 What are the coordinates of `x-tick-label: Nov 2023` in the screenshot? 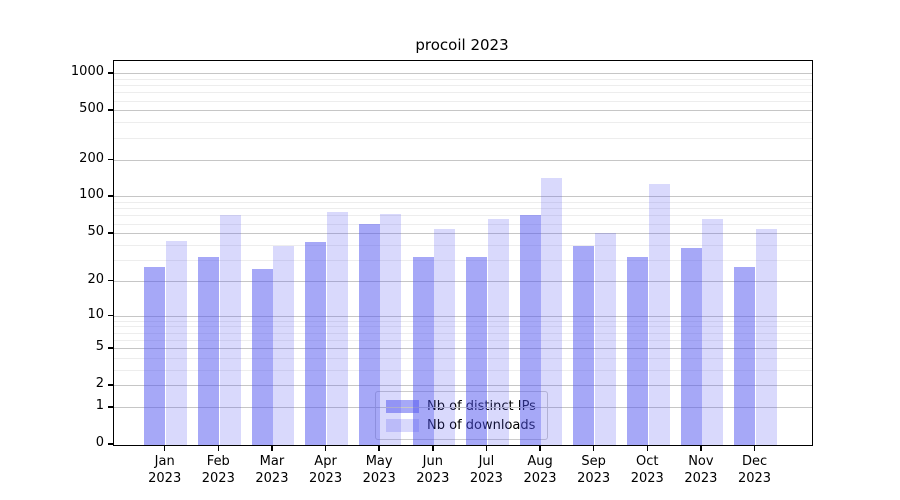 It's located at (701, 470).